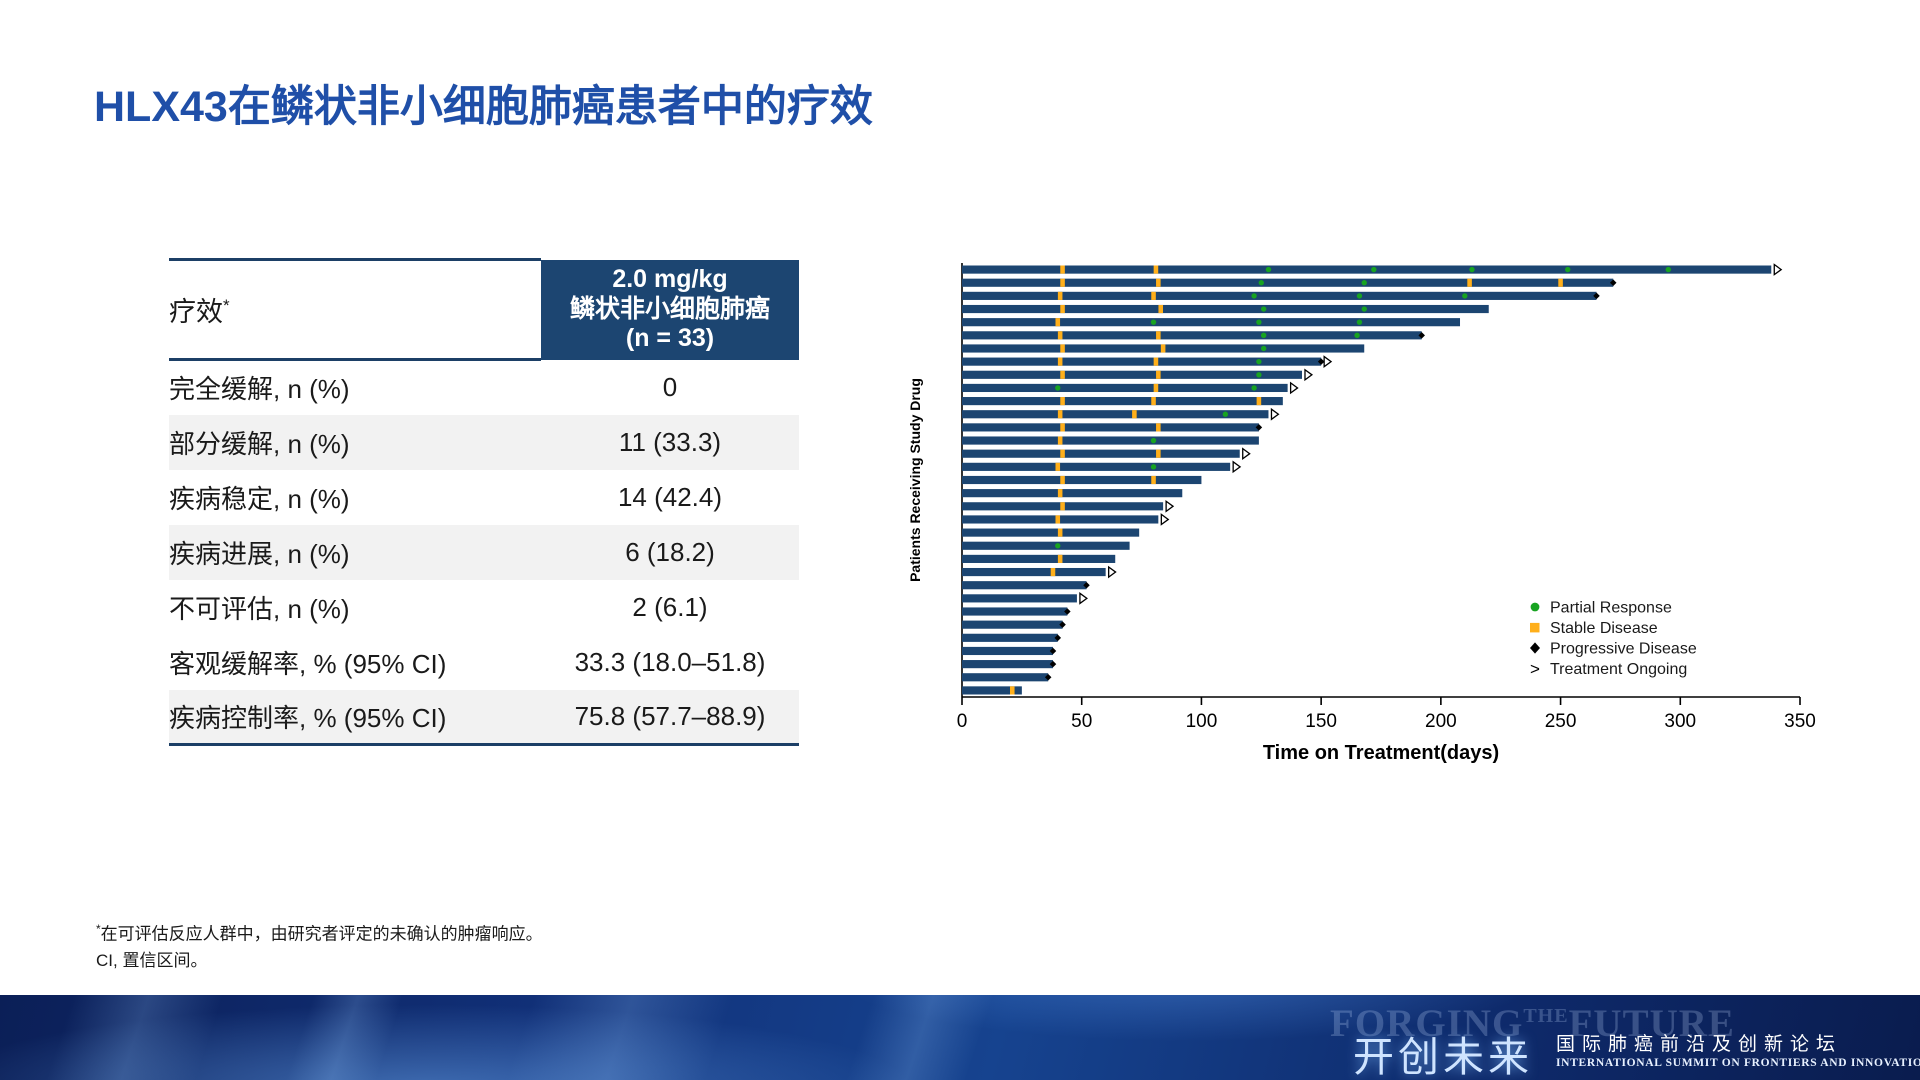 The height and width of the screenshot is (1080, 1920). I want to click on x-axis-tick-label: 350, so click(1800, 721).